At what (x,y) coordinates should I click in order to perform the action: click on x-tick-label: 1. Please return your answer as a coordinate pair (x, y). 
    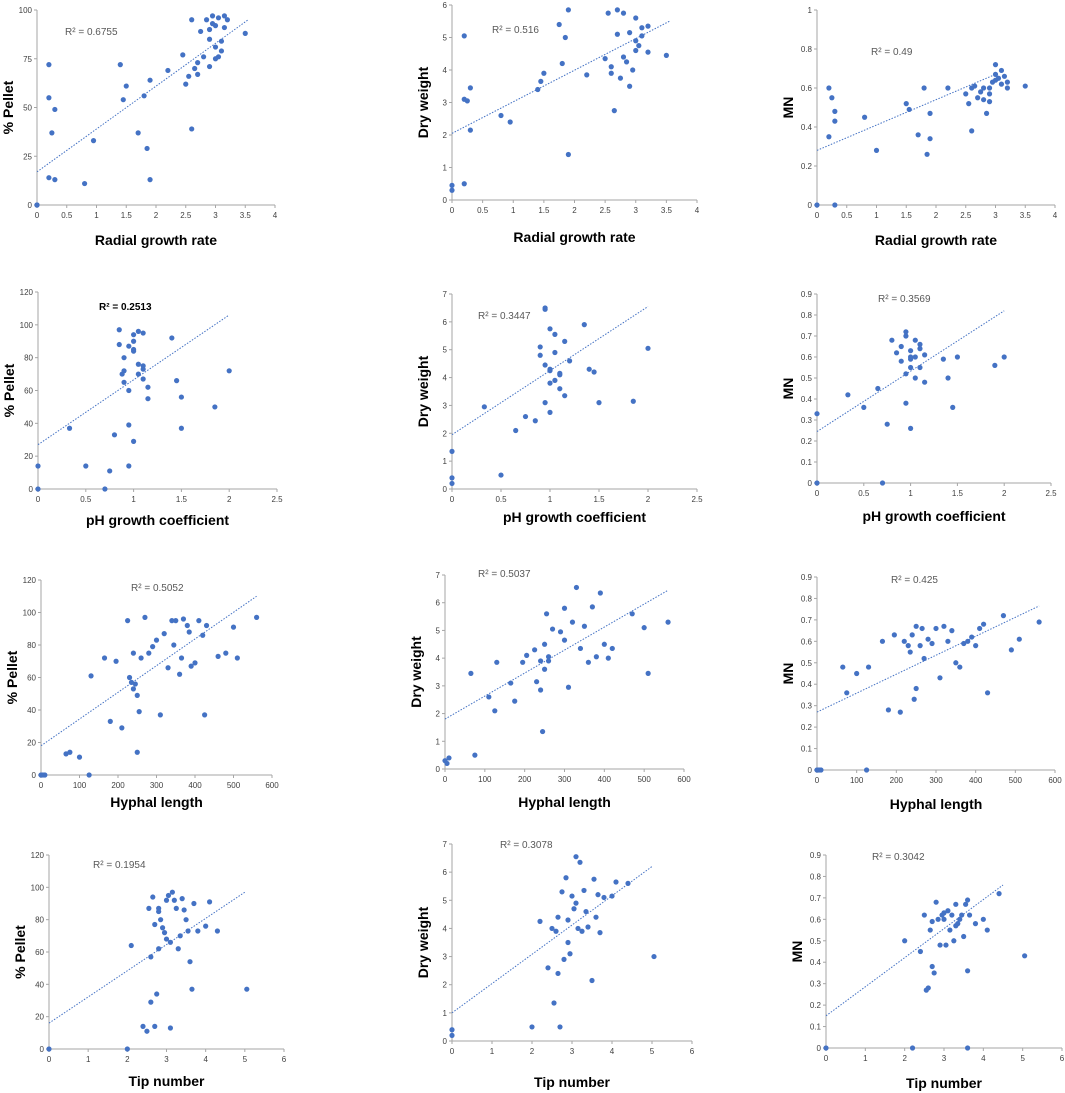
    Looking at the image, I should click on (876, 215).